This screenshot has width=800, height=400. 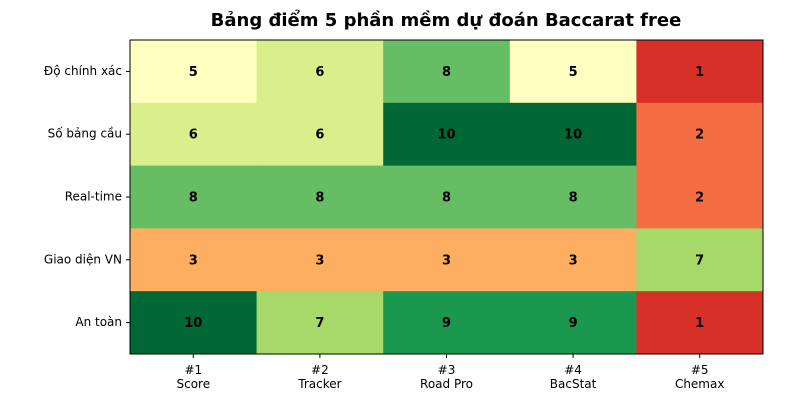 What do you see at coordinates (319, 377) in the screenshot?
I see `x-tick-label: #2 Tracker` at bounding box center [319, 377].